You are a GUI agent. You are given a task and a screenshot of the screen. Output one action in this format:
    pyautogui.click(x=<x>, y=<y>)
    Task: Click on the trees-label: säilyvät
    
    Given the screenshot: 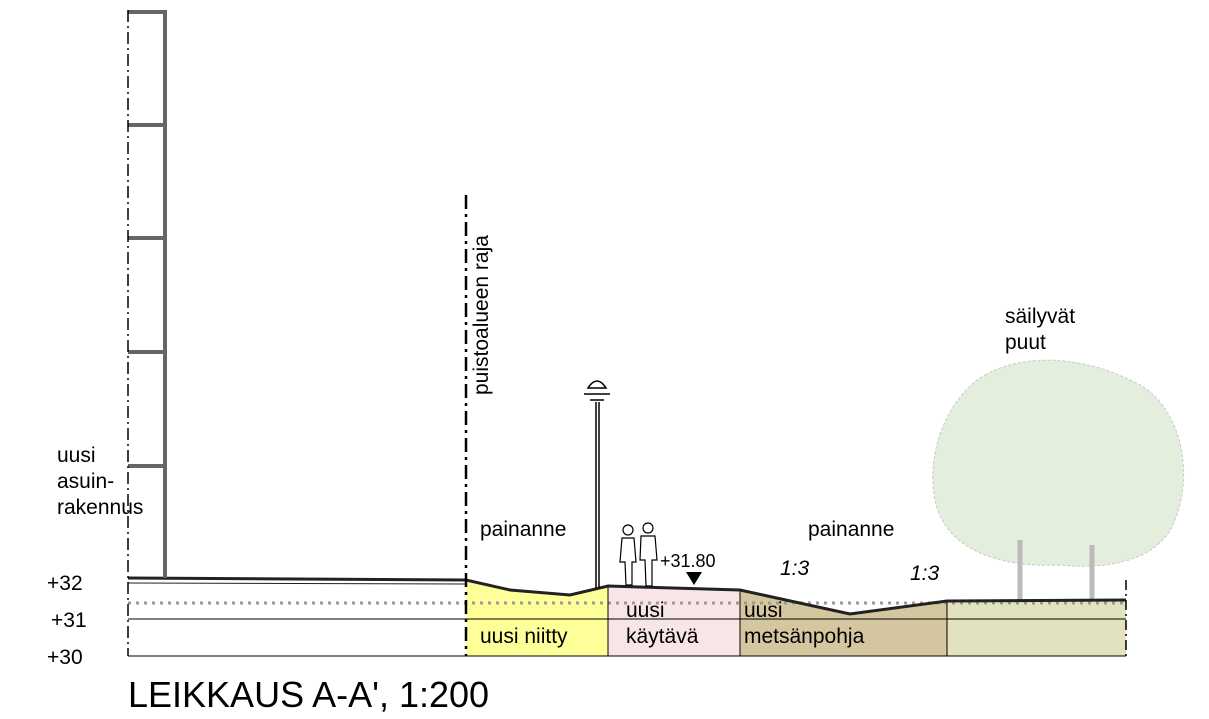 What is the action you would take?
    pyautogui.click(x=1040, y=316)
    